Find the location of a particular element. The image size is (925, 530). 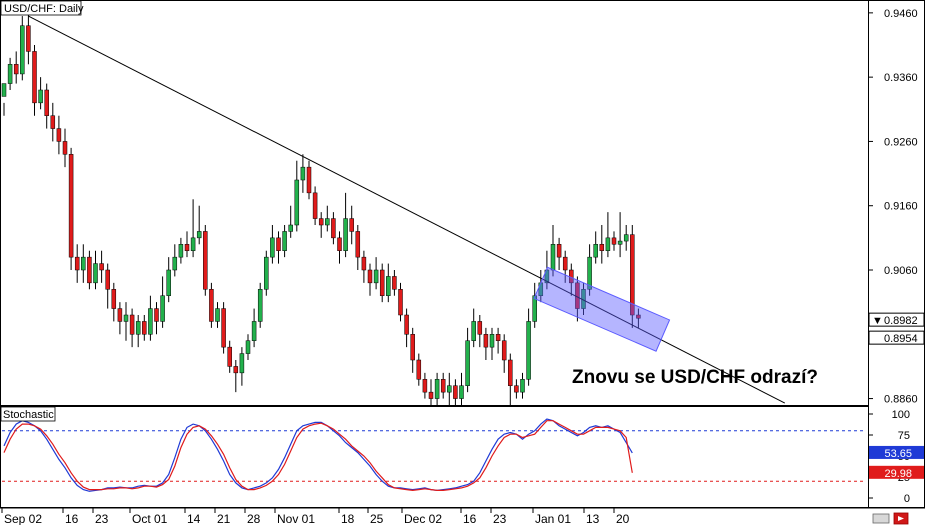

x-tick-label: 16 is located at coordinates (72, 518).